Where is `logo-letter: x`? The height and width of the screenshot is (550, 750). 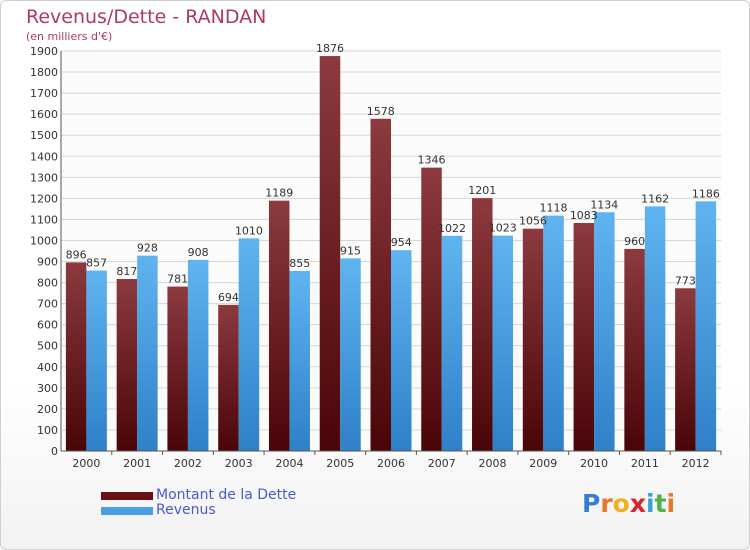 logo-letter: x is located at coordinates (637, 503).